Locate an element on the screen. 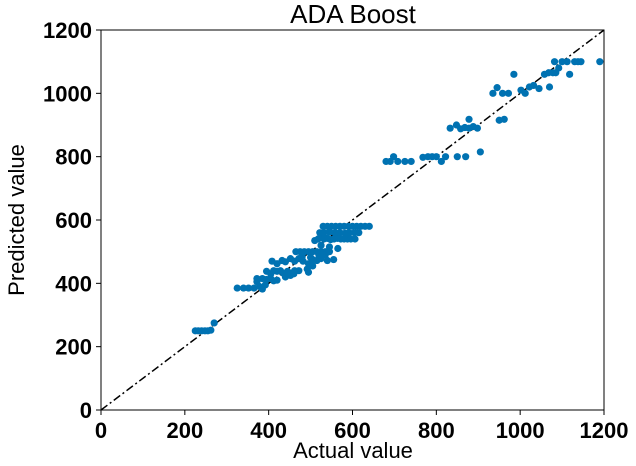 This screenshot has height=466, width=636. x-tick-label: 1200 is located at coordinates (604, 430).